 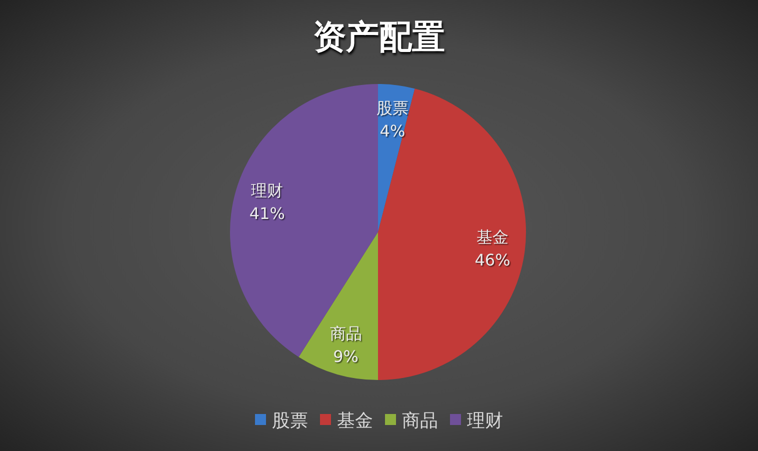 I want to click on chart-title: 资产配置, so click(x=379, y=36).